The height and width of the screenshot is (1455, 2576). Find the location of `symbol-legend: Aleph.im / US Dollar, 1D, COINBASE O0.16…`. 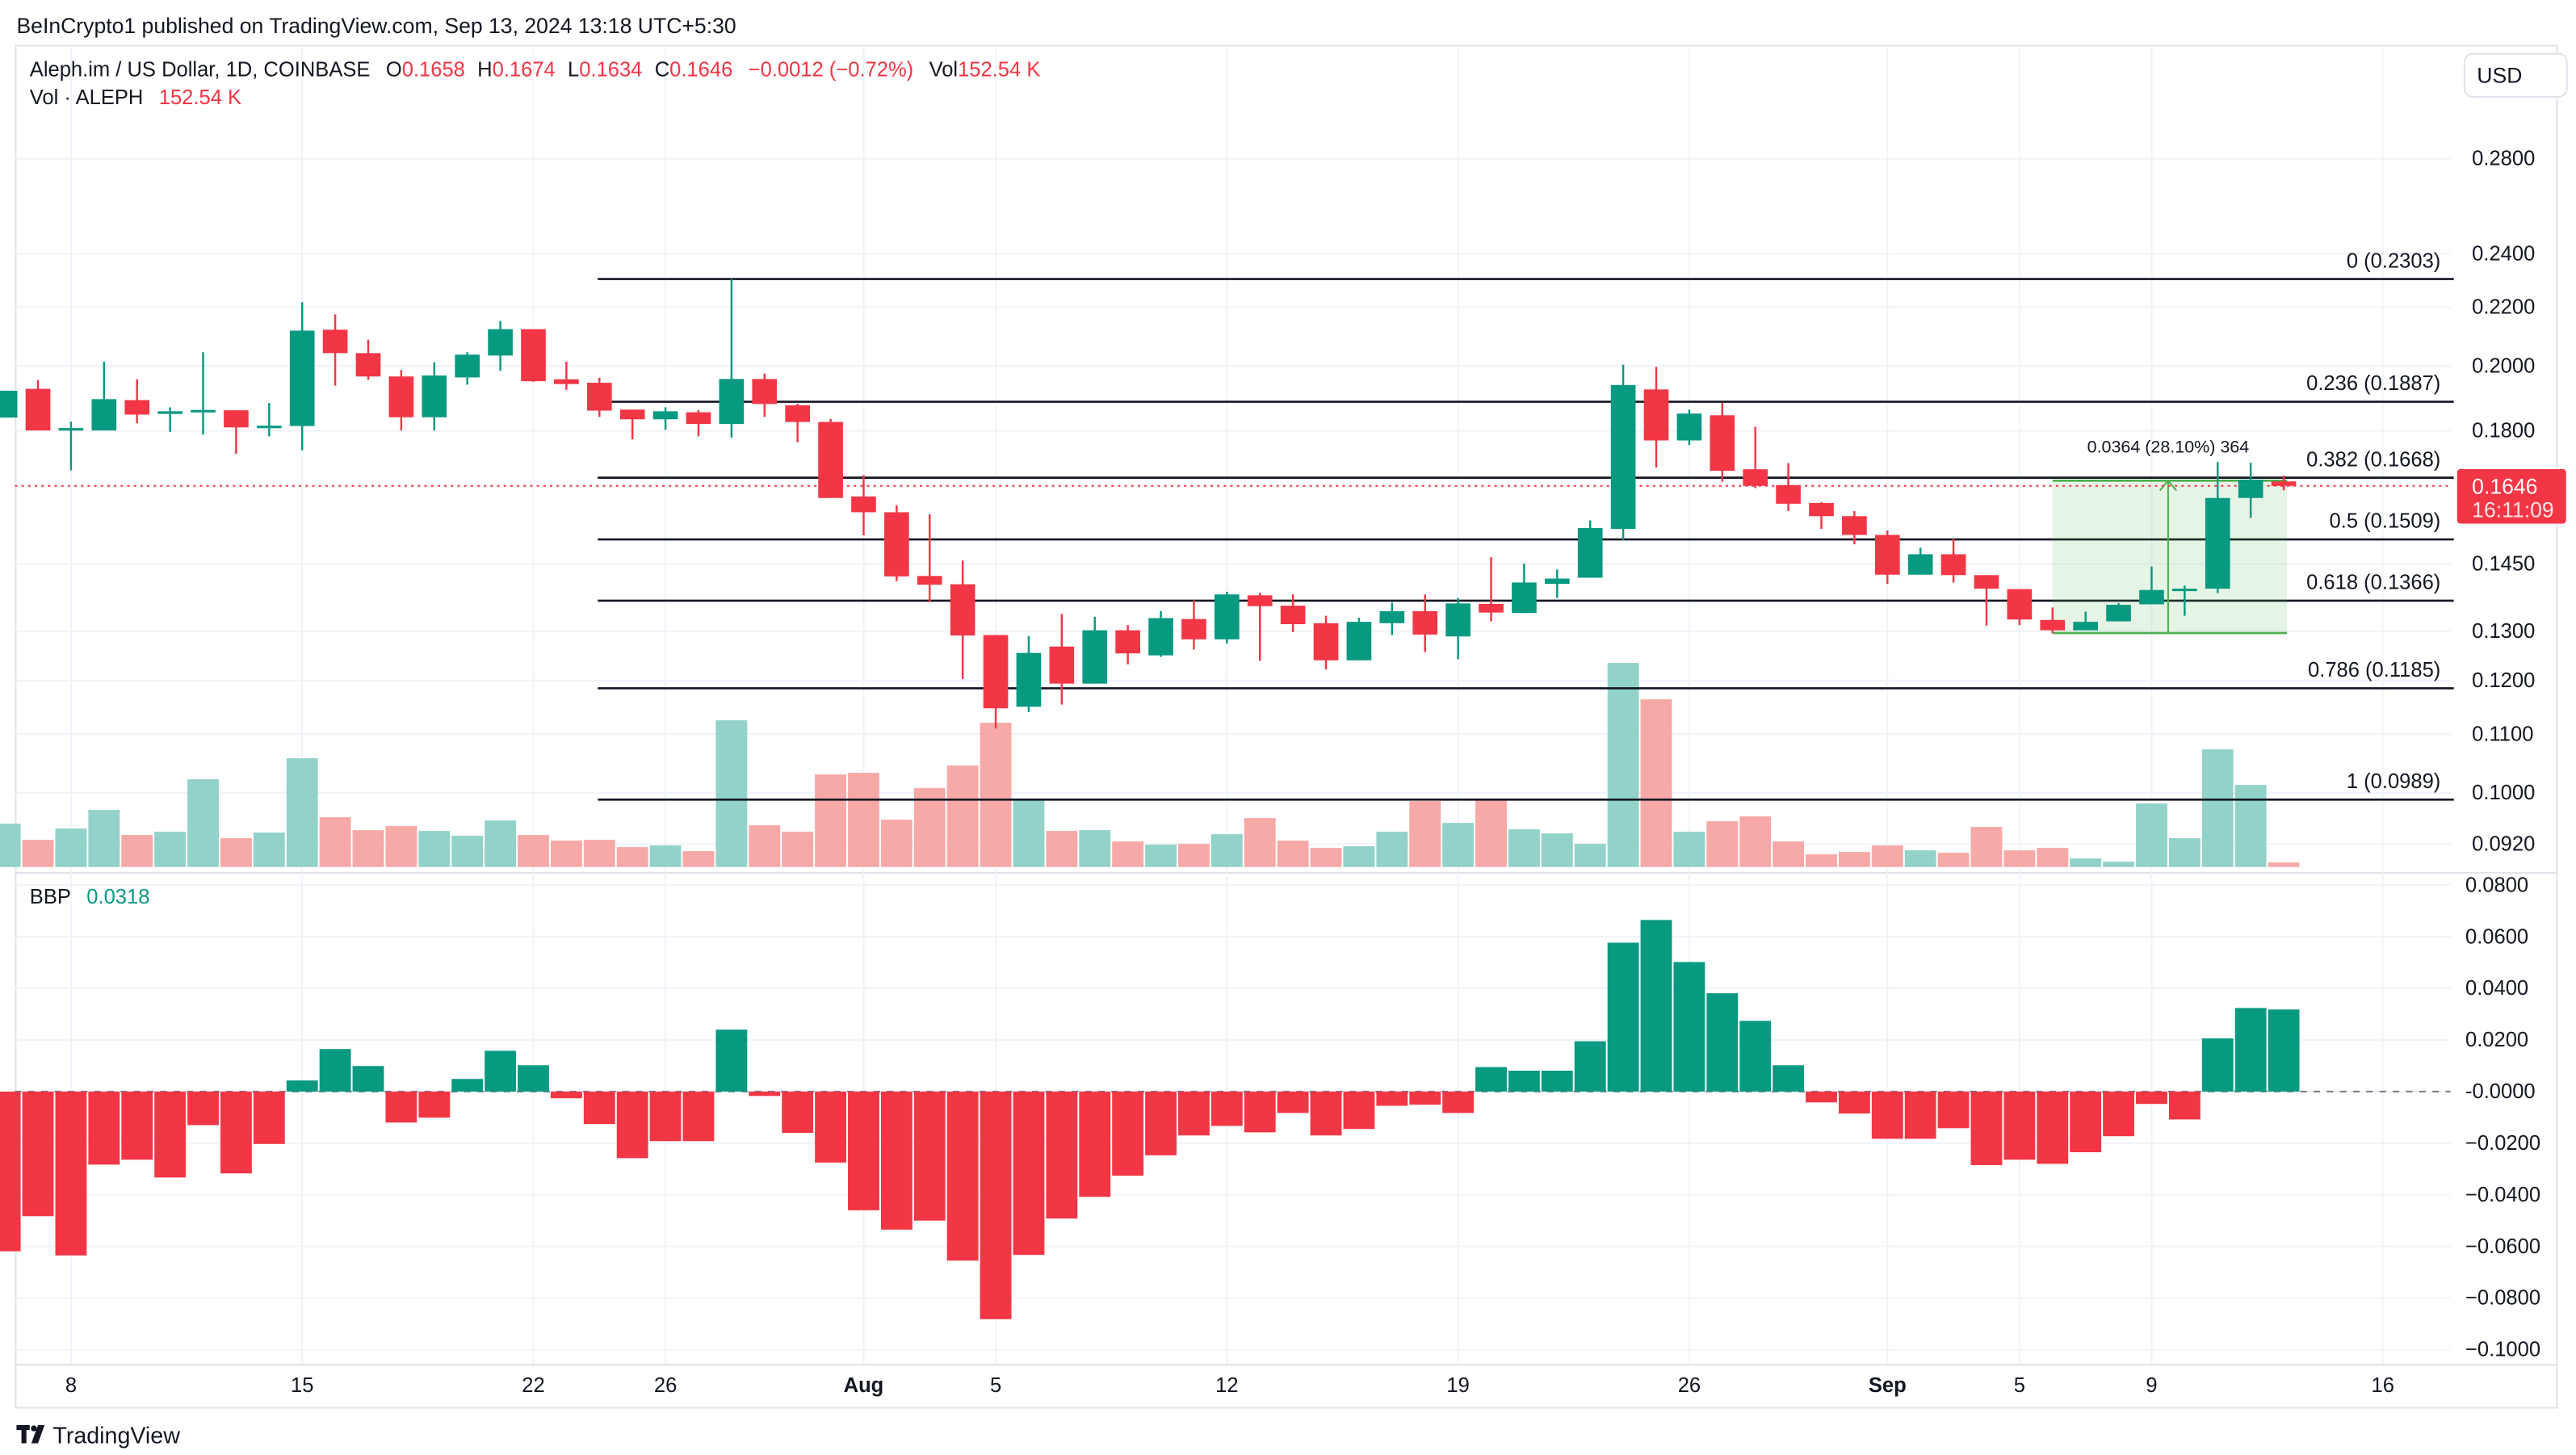

symbol-legend: Aleph.im / US Dollar, 1D, COINBASE O0.16… is located at coordinates (535, 69).